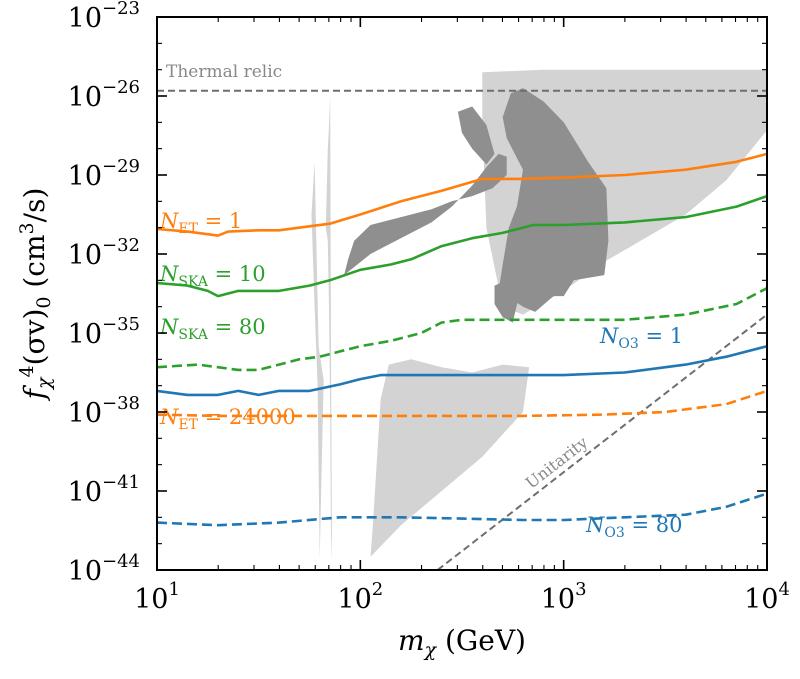 Image resolution: width=800 pixels, height=679 pixels. I want to click on label-o380-sub: O3, so click(614, 533).